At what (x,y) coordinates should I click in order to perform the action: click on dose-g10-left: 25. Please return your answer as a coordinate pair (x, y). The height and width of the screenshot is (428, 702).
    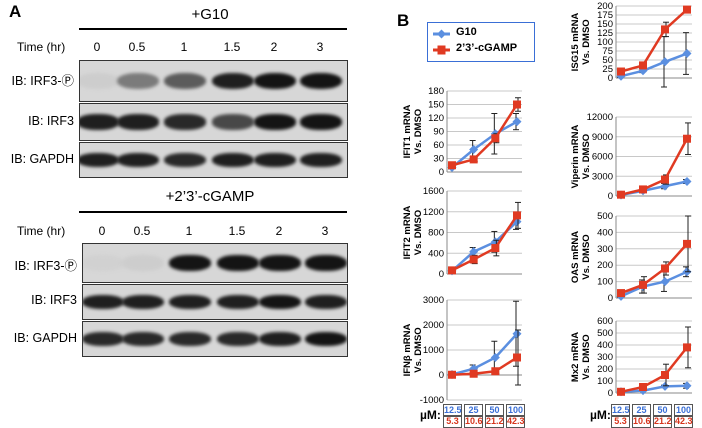
    Looking at the image, I should click on (473, 410).